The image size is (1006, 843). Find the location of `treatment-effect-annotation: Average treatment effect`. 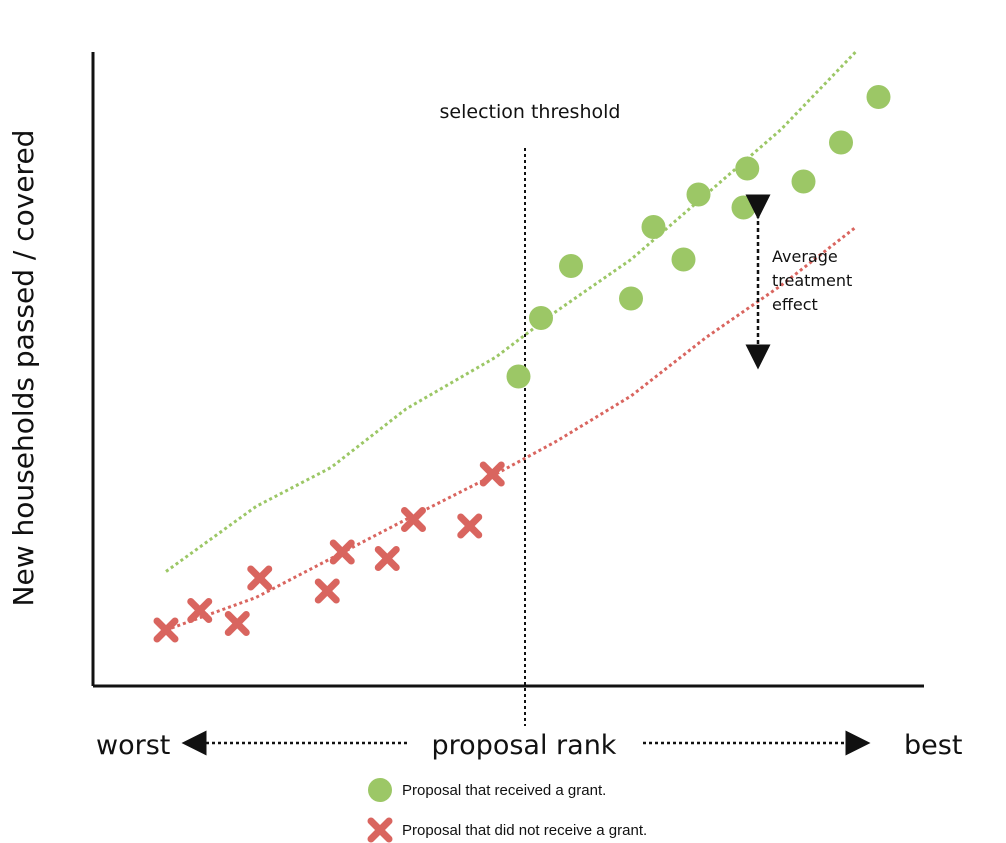

treatment-effect-annotation: Average treatment effect is located at coordinates (798, 282).